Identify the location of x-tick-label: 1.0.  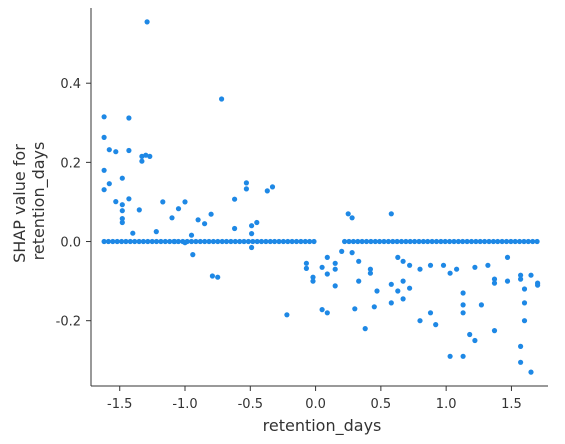
(446, 404).